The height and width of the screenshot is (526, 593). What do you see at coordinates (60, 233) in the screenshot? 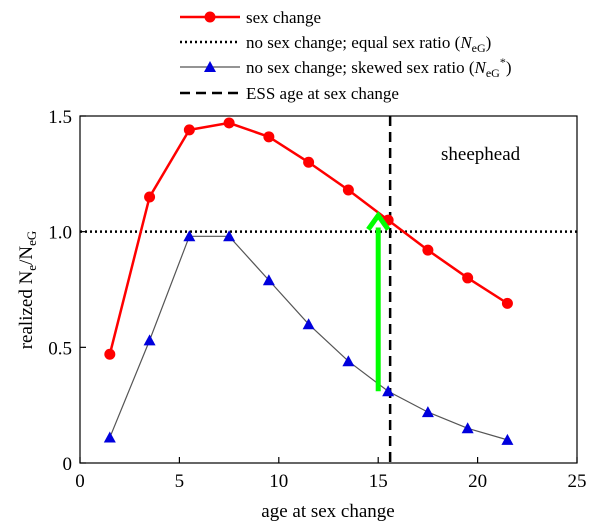
I see `y-tick-label: 1.0` at bounding box center [60, 233].